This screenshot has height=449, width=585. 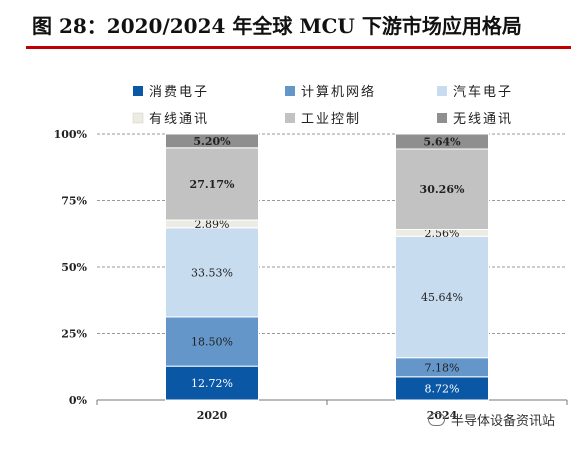 What do you see at coordinates (483, 92) in the screenshot?
I see `legend-label-3: 汽车电子` at bounding box center [483, 92].